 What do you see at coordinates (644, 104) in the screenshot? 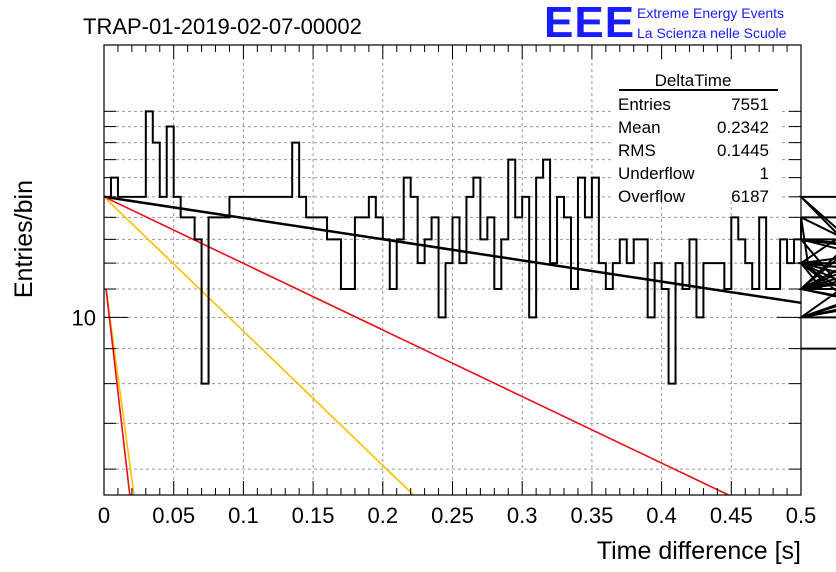
I see `stats-label-entries: Entries` at bounding box center [644, 104].